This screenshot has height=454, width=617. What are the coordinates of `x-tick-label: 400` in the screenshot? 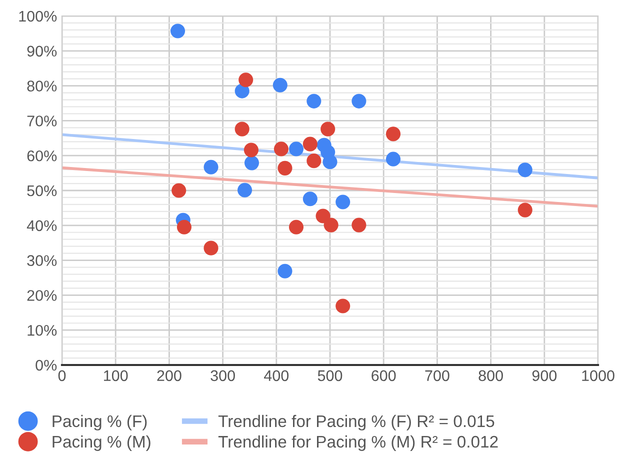 It's located at (276, 376).